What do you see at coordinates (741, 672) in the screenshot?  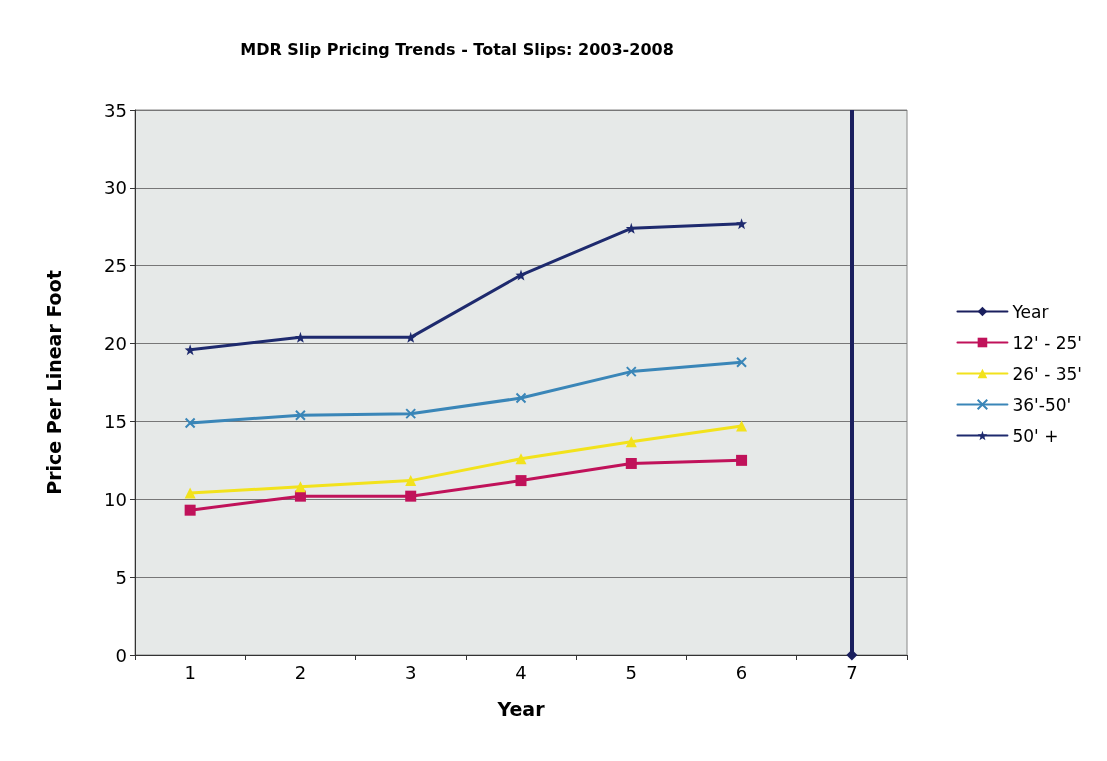 I see `x-tick-label: 6` at bounding box center [741, 672].